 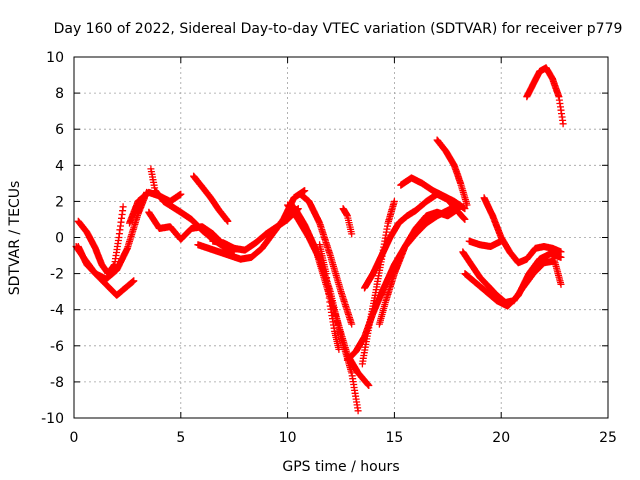 What do you see at coordinates (59, 166) in the screenshot?
I see `y-tick-label: 4` at bounding box center [59, 166].